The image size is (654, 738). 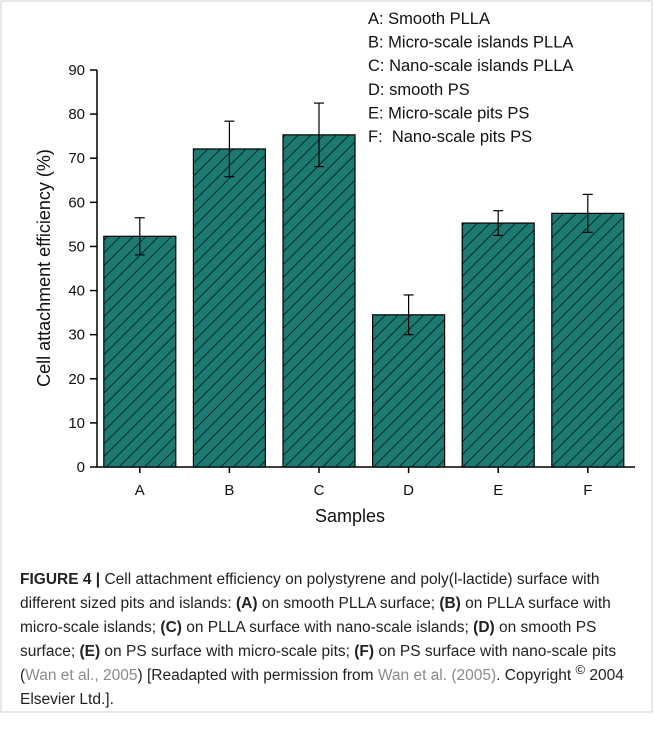 I want to click on y-tick-label: 10, so click(x=76, y=423).